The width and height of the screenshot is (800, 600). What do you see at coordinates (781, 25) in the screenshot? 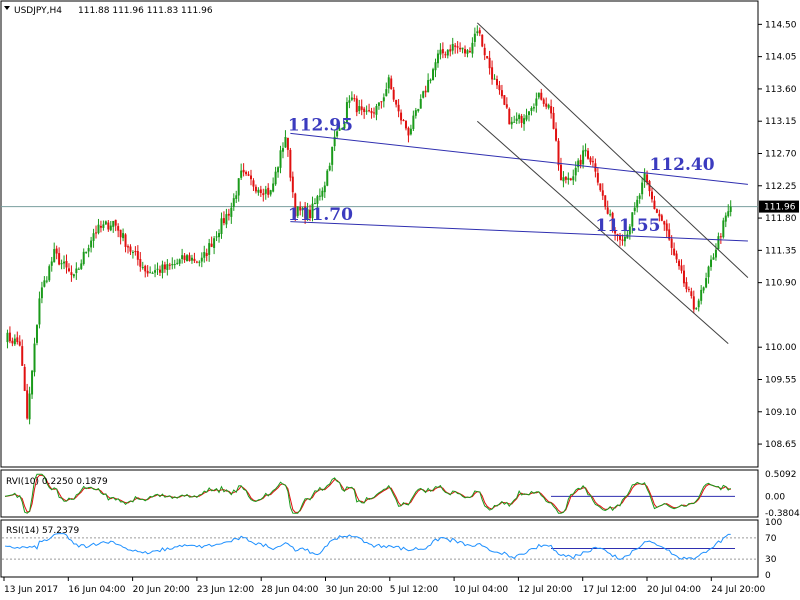
I see `price-tick-label: 114.50` at bounding box center [781, 25].